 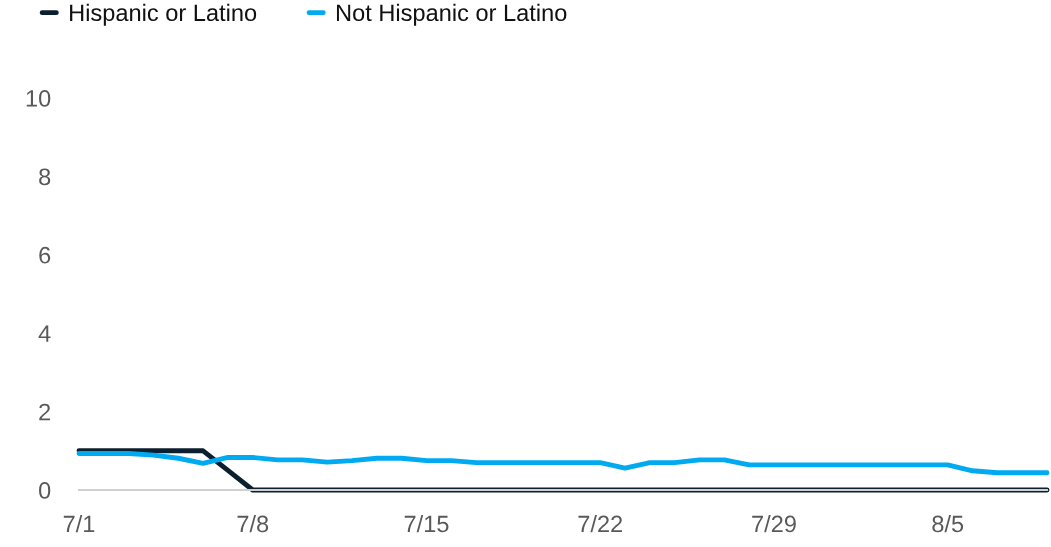 I want to click on x-tick-label: 7/22, so click(x=600, y=524).